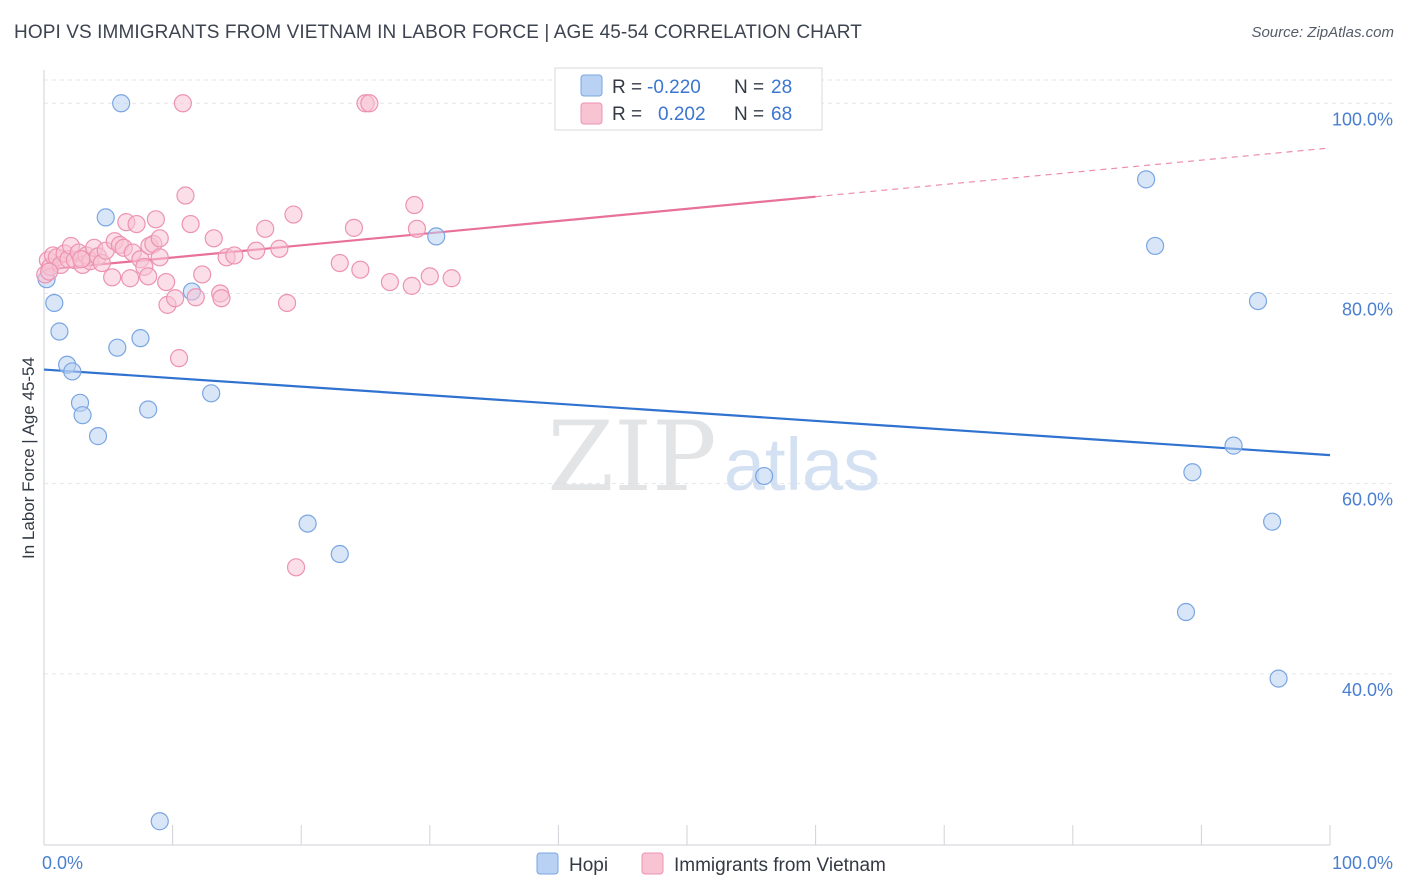 This screenshot has height=892, width=1406. Describe the element at coordinates (749, 114) in the screenshot. I see `legend-n-label-vietnam: N =` at that location.